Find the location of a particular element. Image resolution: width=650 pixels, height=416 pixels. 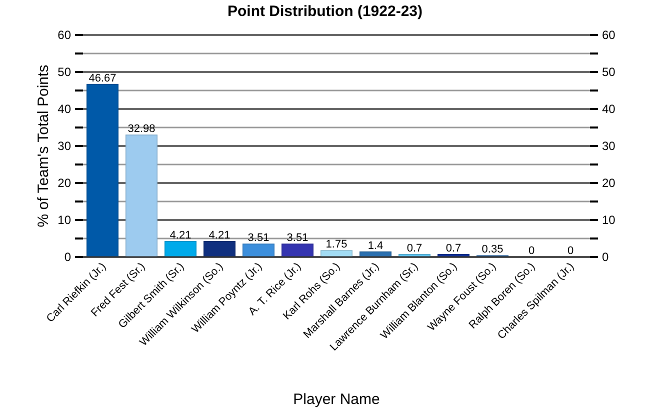

data-label: 0.35 is located at coordinates (493, 250).